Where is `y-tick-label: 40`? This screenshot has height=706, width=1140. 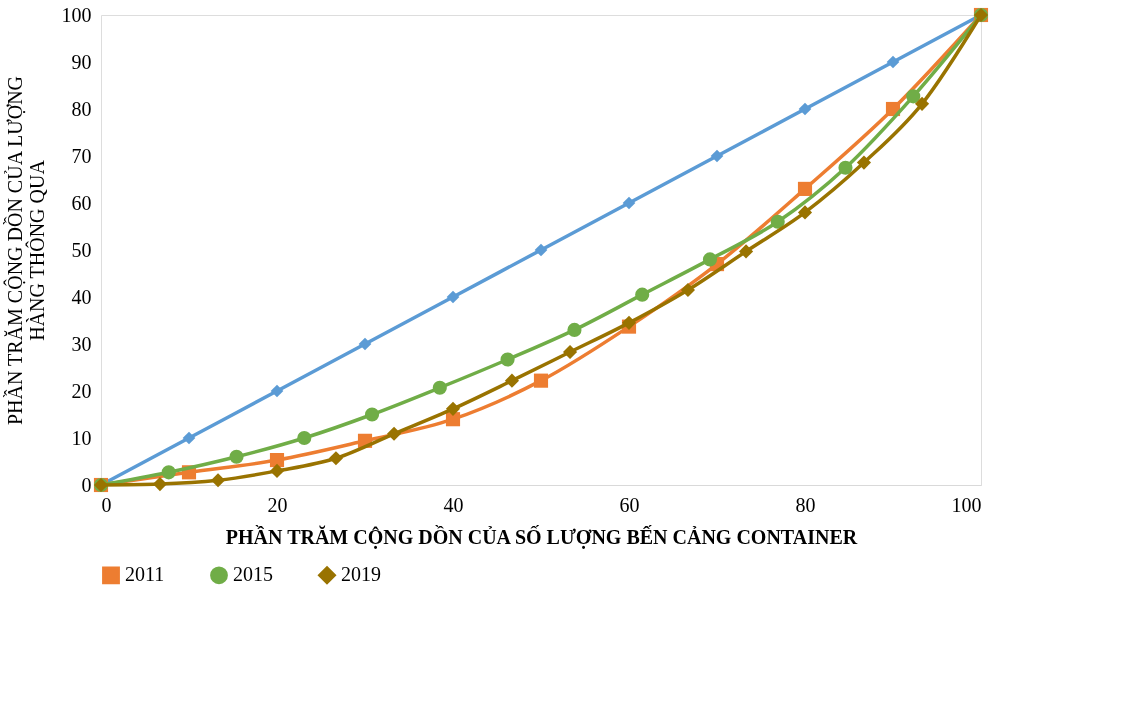
y-tick-label: 40 is located at coordinates (81, 296).